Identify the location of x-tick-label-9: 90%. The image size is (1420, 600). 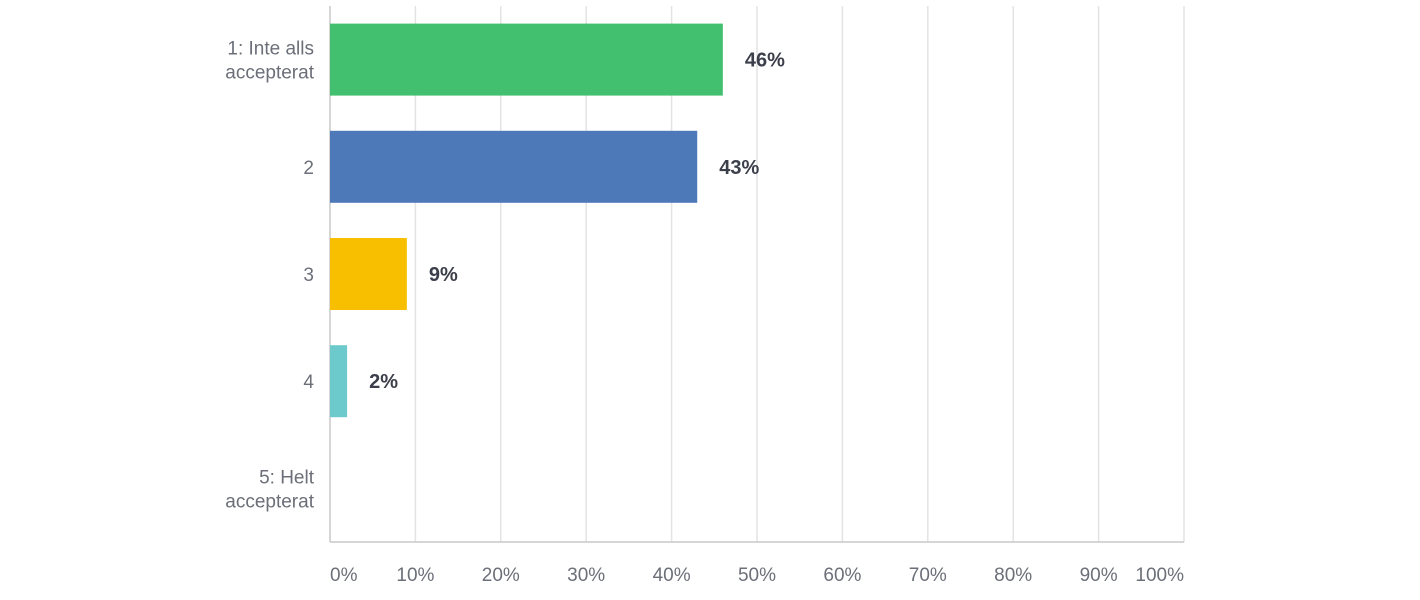
(1099, 575).